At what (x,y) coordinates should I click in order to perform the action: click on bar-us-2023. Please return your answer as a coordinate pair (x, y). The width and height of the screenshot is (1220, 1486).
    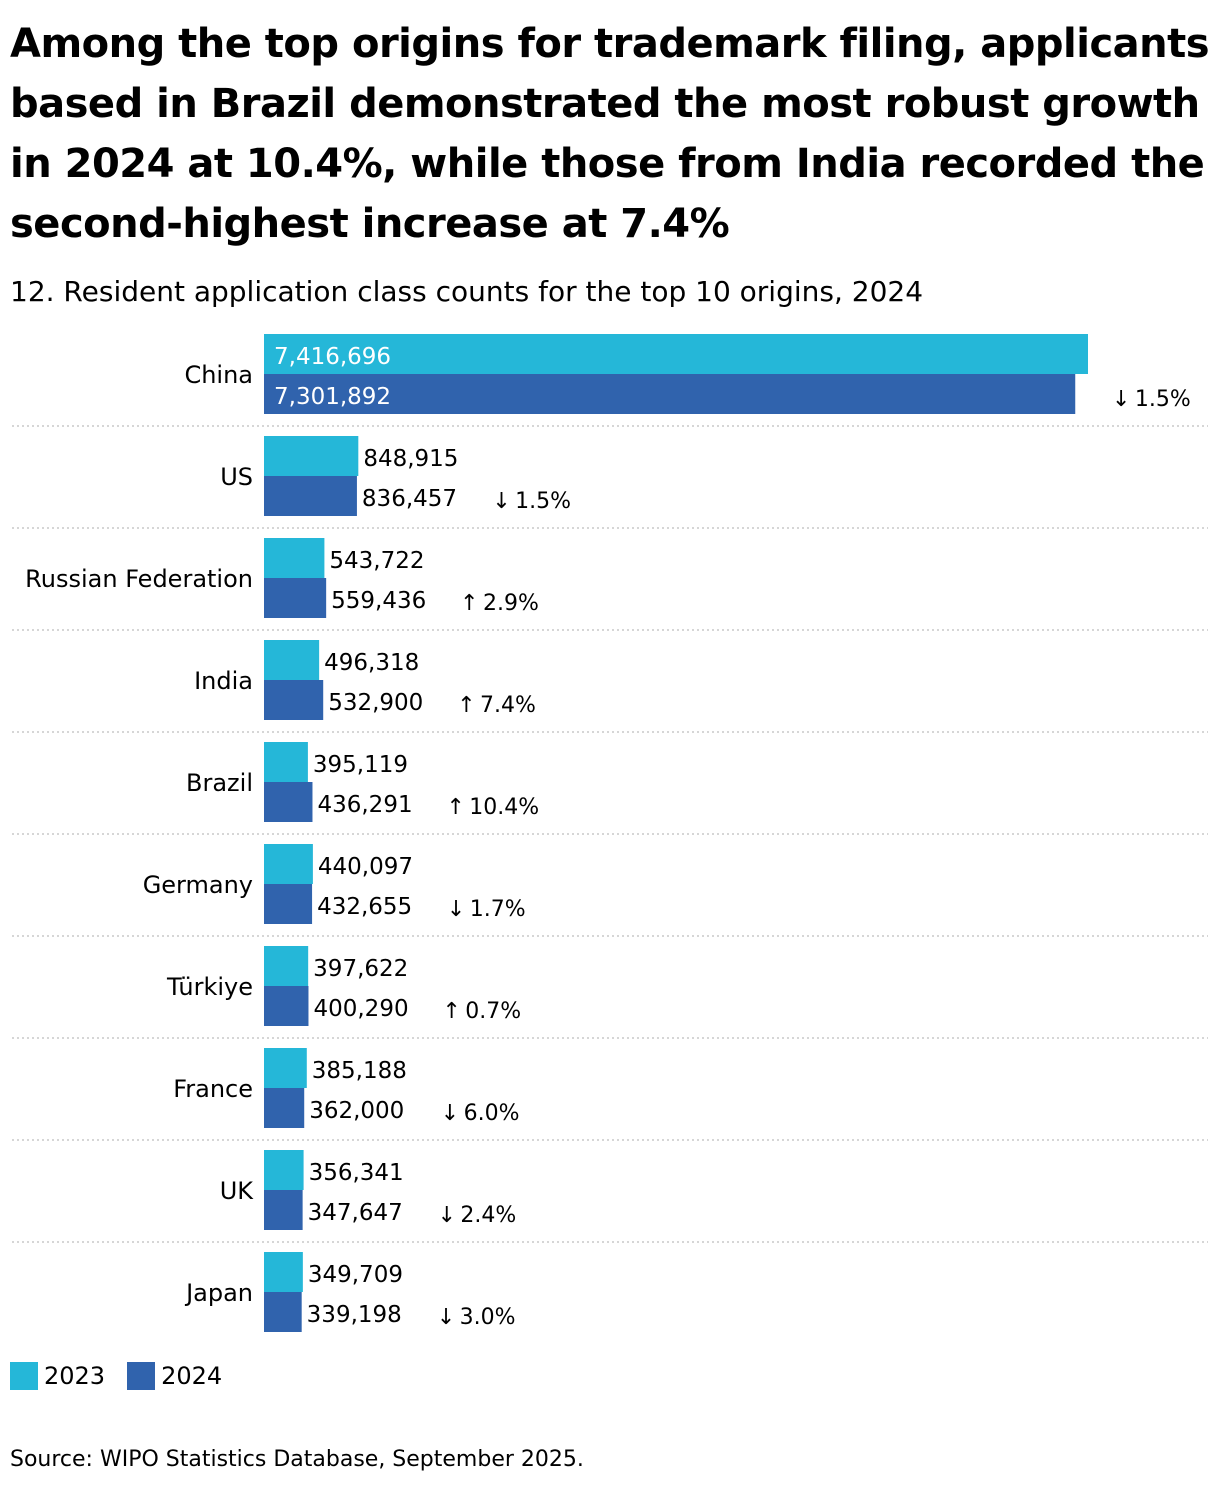
    Looking at the image, I should click on (311, 456).